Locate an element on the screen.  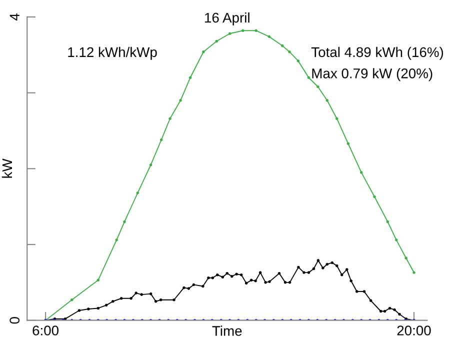
x-axis-title: Time is located at coordinates (227, 331).